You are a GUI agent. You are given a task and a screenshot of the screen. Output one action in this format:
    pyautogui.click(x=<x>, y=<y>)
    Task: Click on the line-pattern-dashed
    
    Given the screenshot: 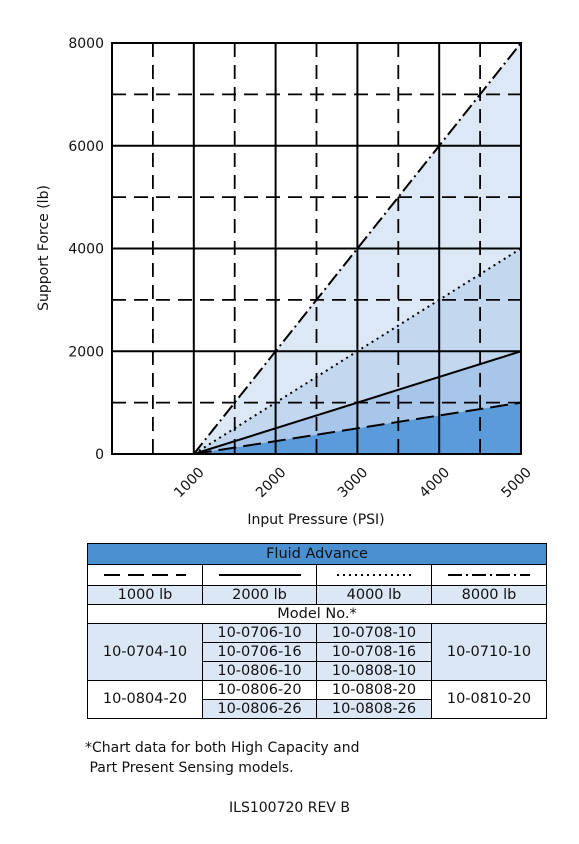 What is the action you would take?
    pyautogui.click(x=145, y=575)
    